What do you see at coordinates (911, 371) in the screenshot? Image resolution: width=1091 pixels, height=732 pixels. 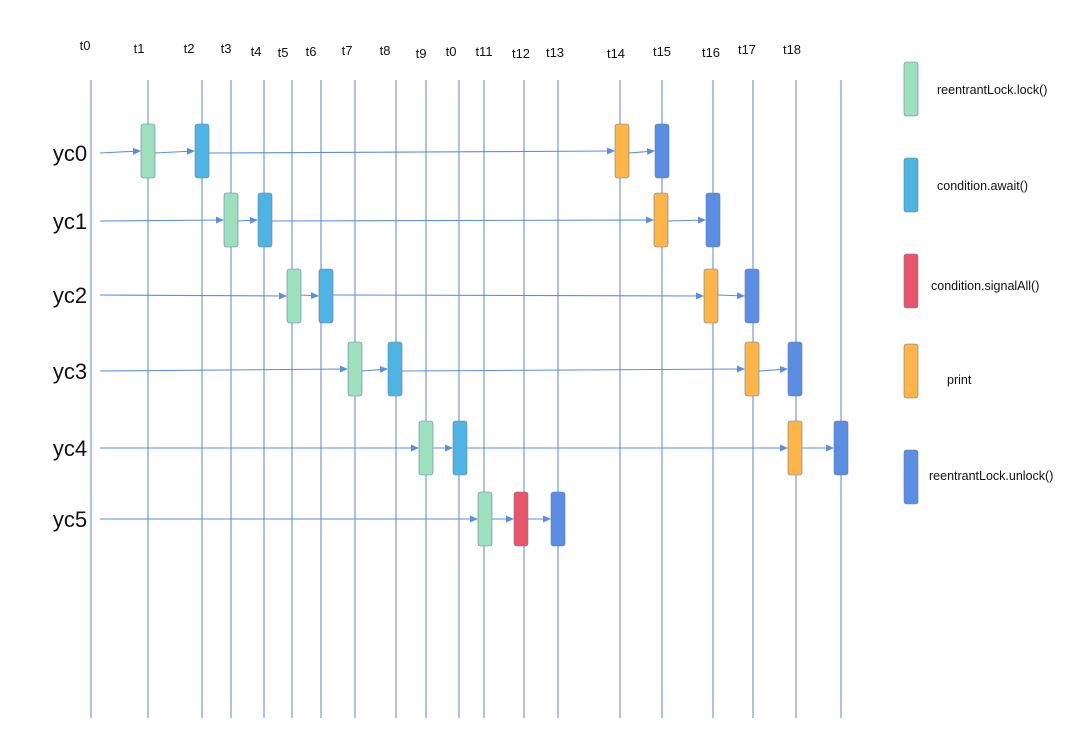 I see `legend-swatch-print` at bounding box center [911, 371].